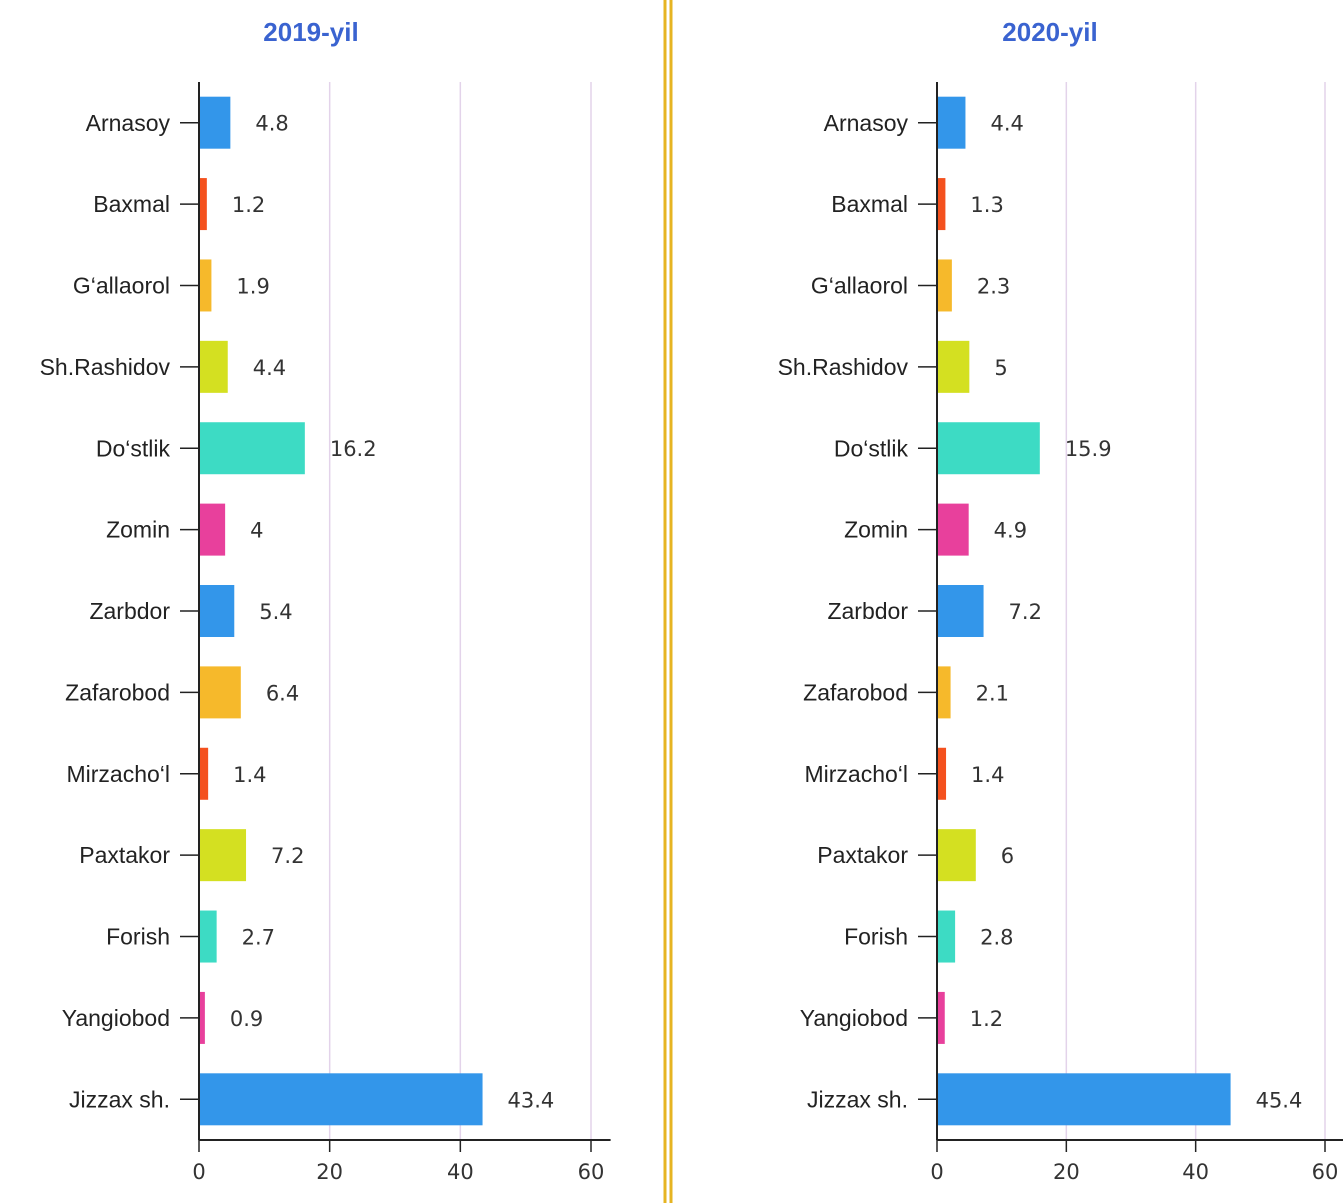 The height and width of the screenshot is (1203, 1343). I want to click on data-label: 45.4, so click(1279, 1100).